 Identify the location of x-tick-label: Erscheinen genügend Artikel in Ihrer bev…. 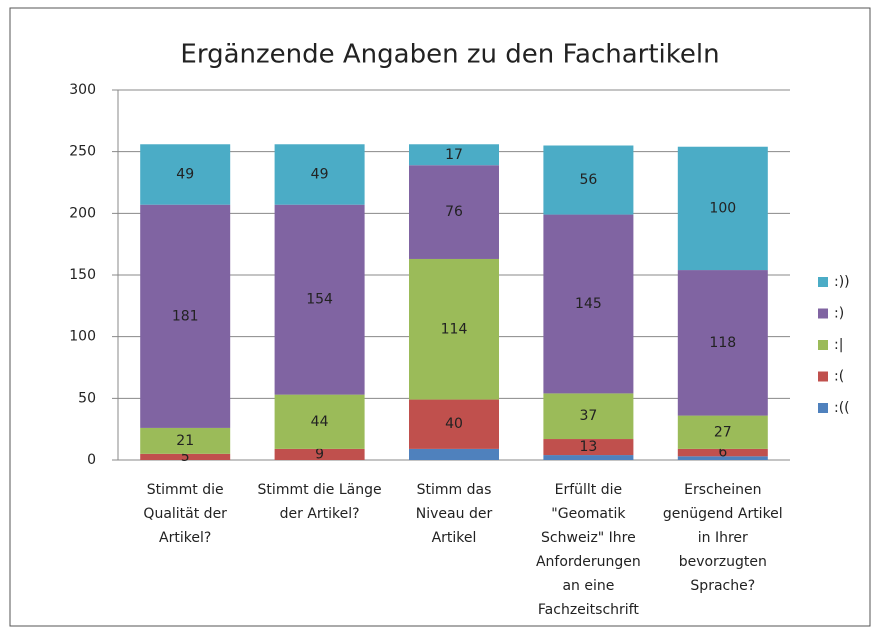
(722, 538).